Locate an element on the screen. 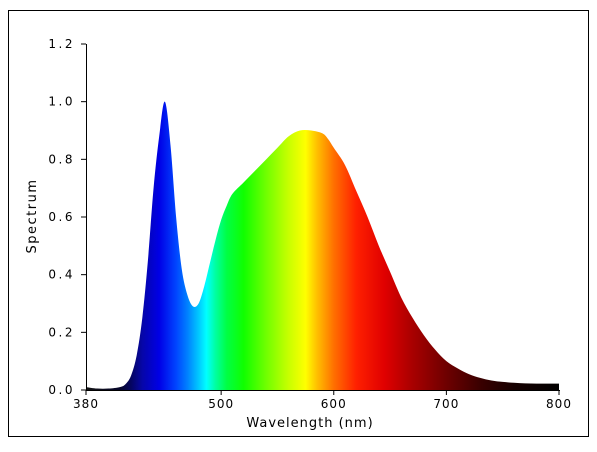 This screenshot has height=452, width=597. x-tick-label: 600 is located at coordinates (334, 404).